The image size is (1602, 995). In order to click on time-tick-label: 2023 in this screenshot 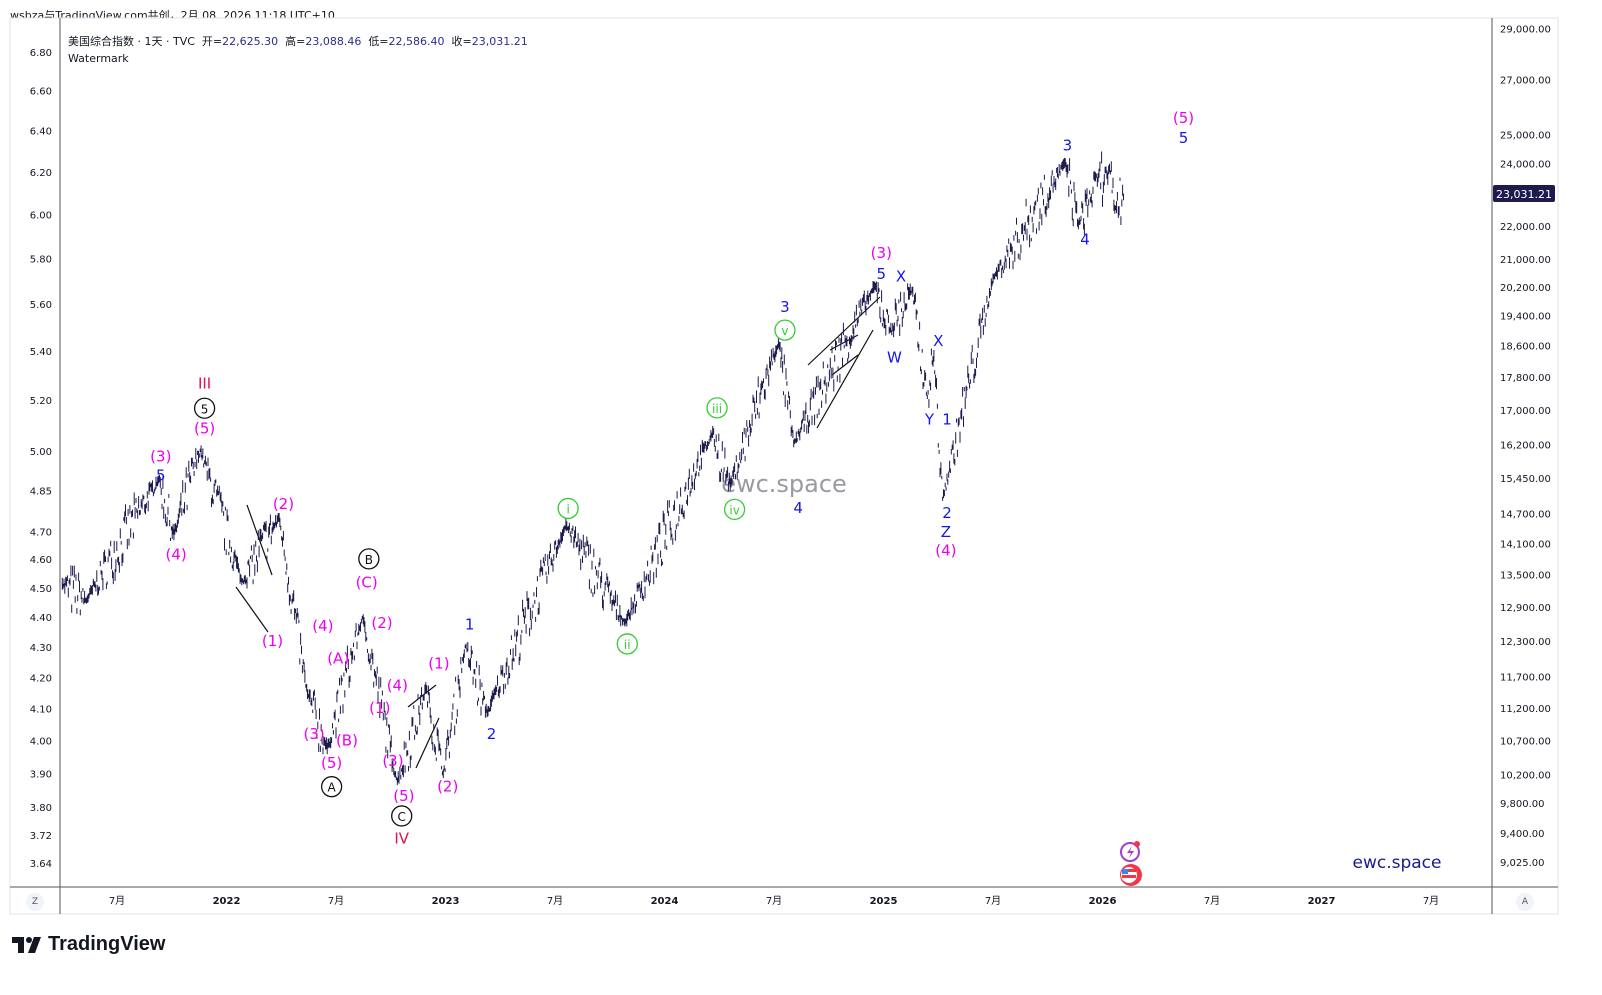, I will do `click(446, 901)`.